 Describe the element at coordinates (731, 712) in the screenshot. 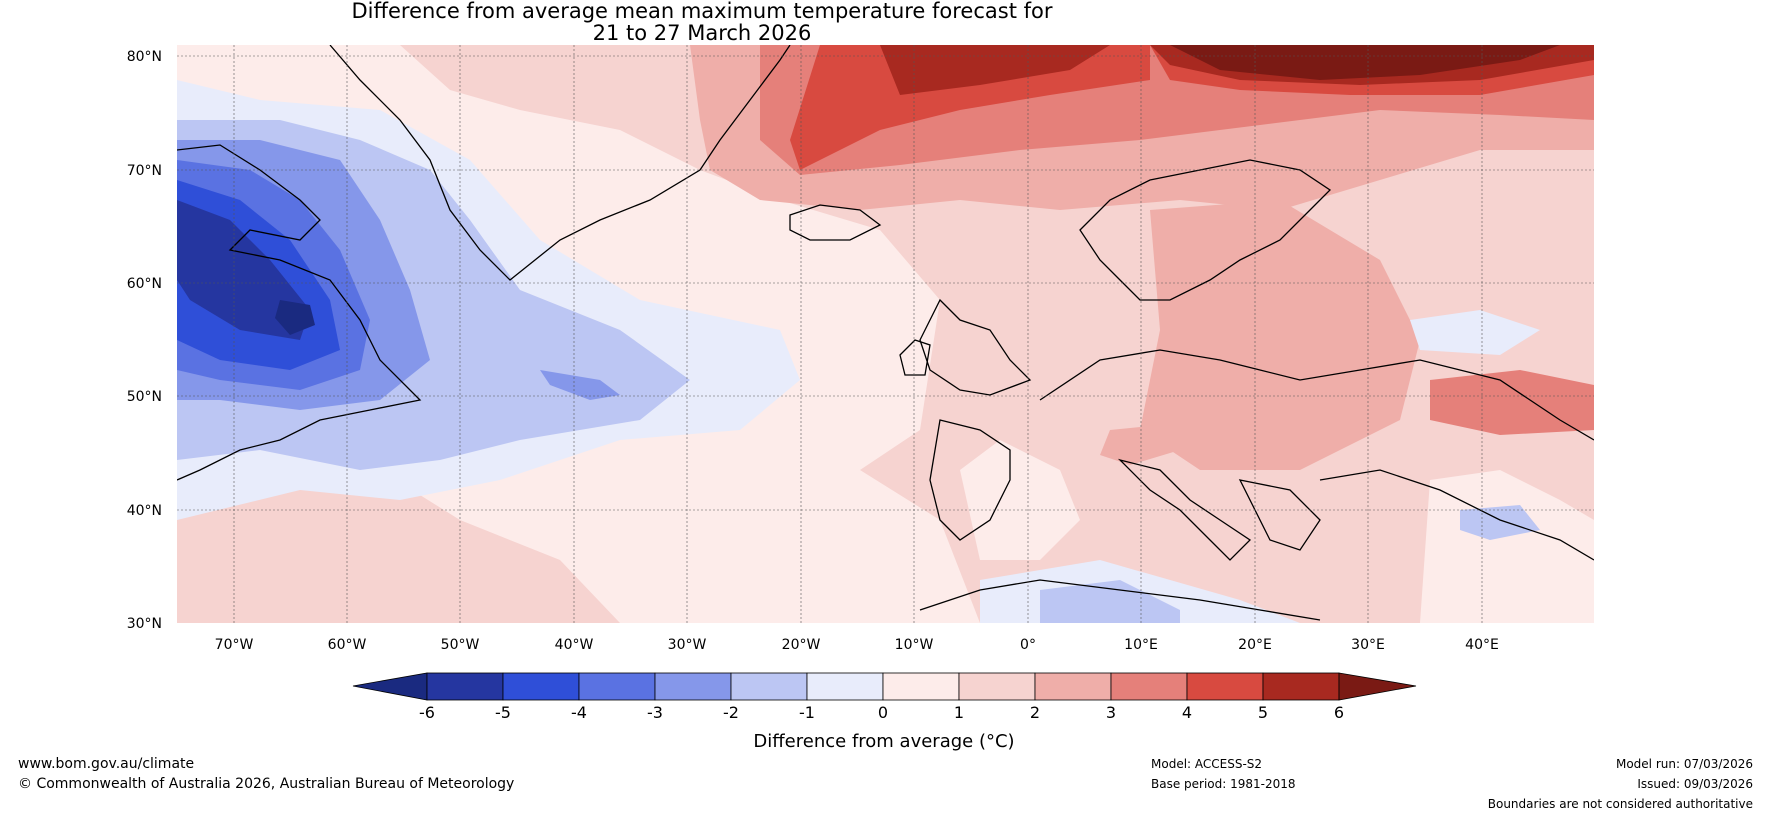

I see `colorbar-tick: -2` at that location.